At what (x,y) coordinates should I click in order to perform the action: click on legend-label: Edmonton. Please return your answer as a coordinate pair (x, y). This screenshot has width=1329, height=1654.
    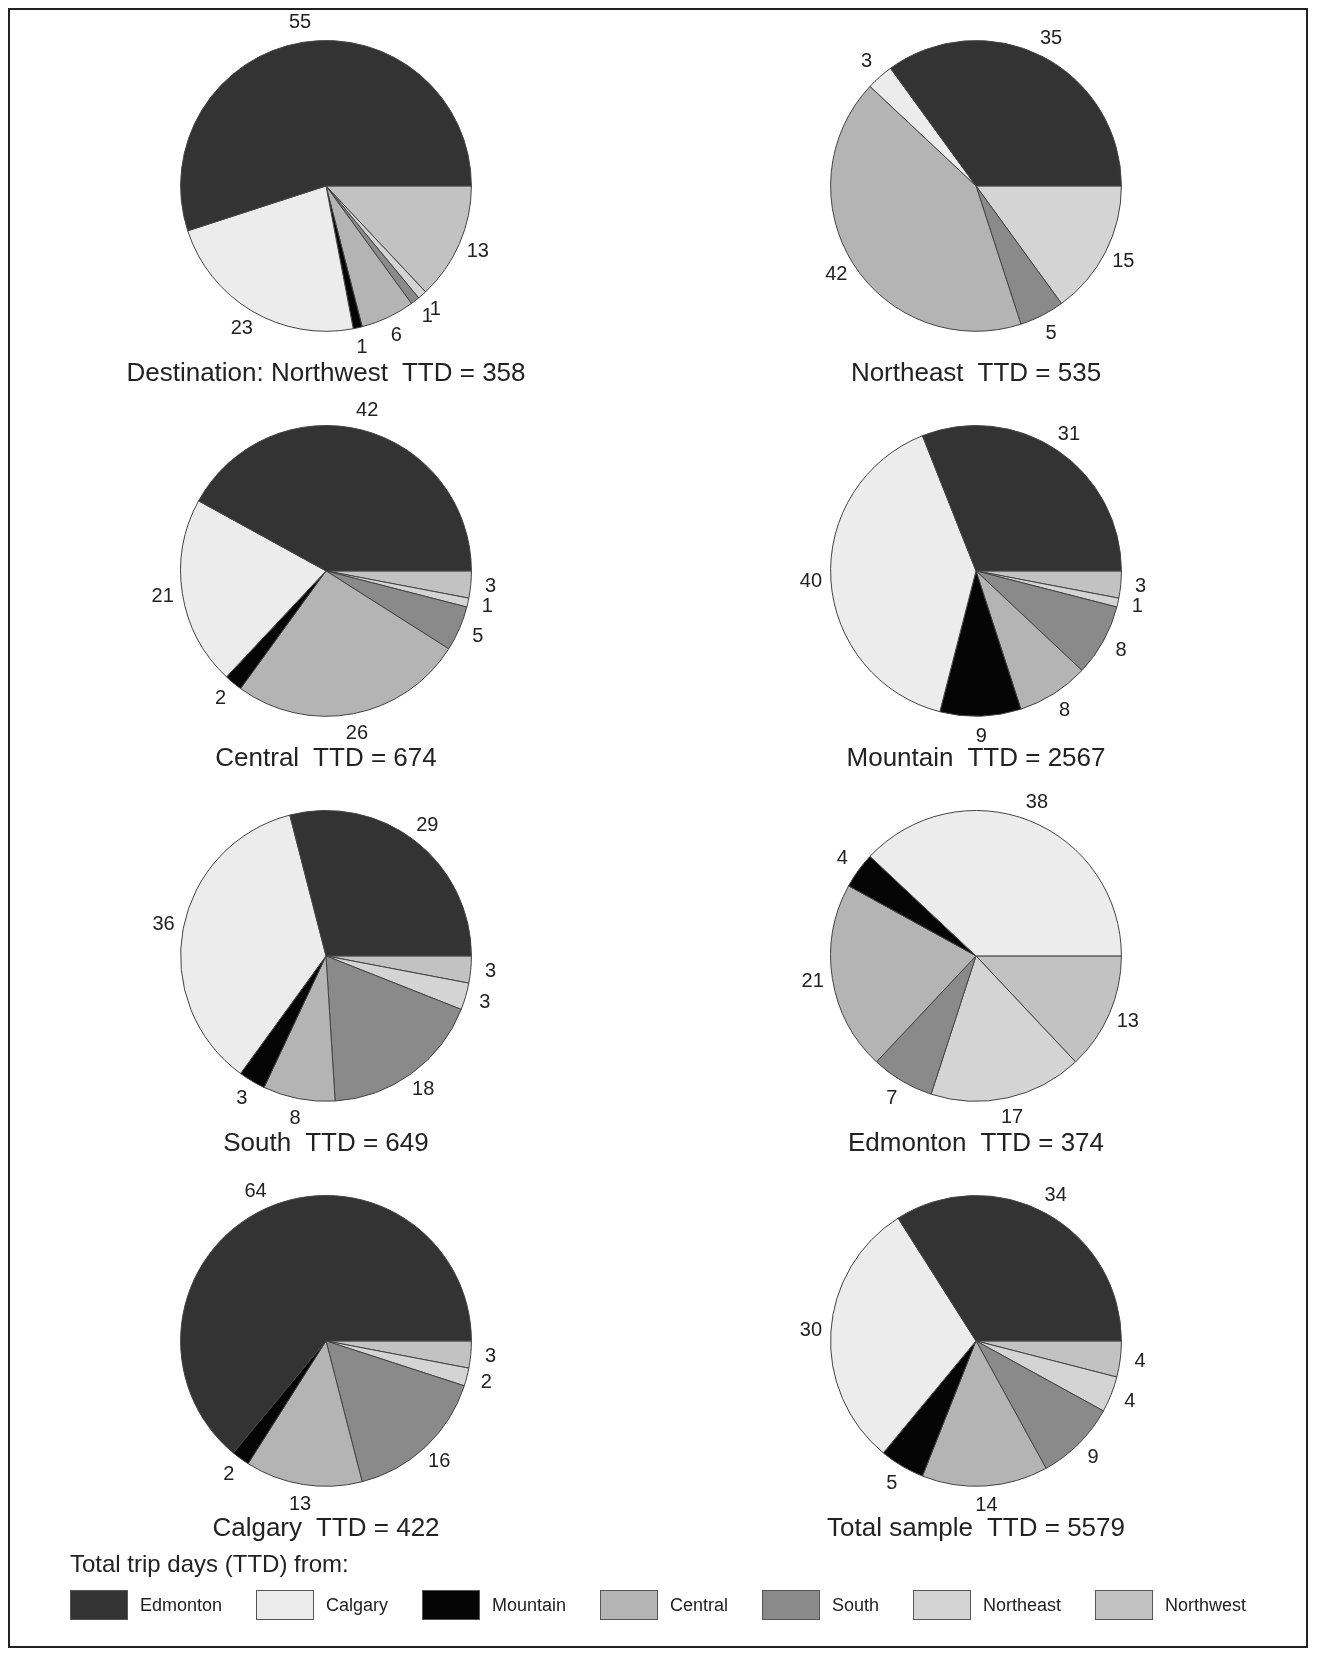
    Looking at the image, I should click on (181, 1605).